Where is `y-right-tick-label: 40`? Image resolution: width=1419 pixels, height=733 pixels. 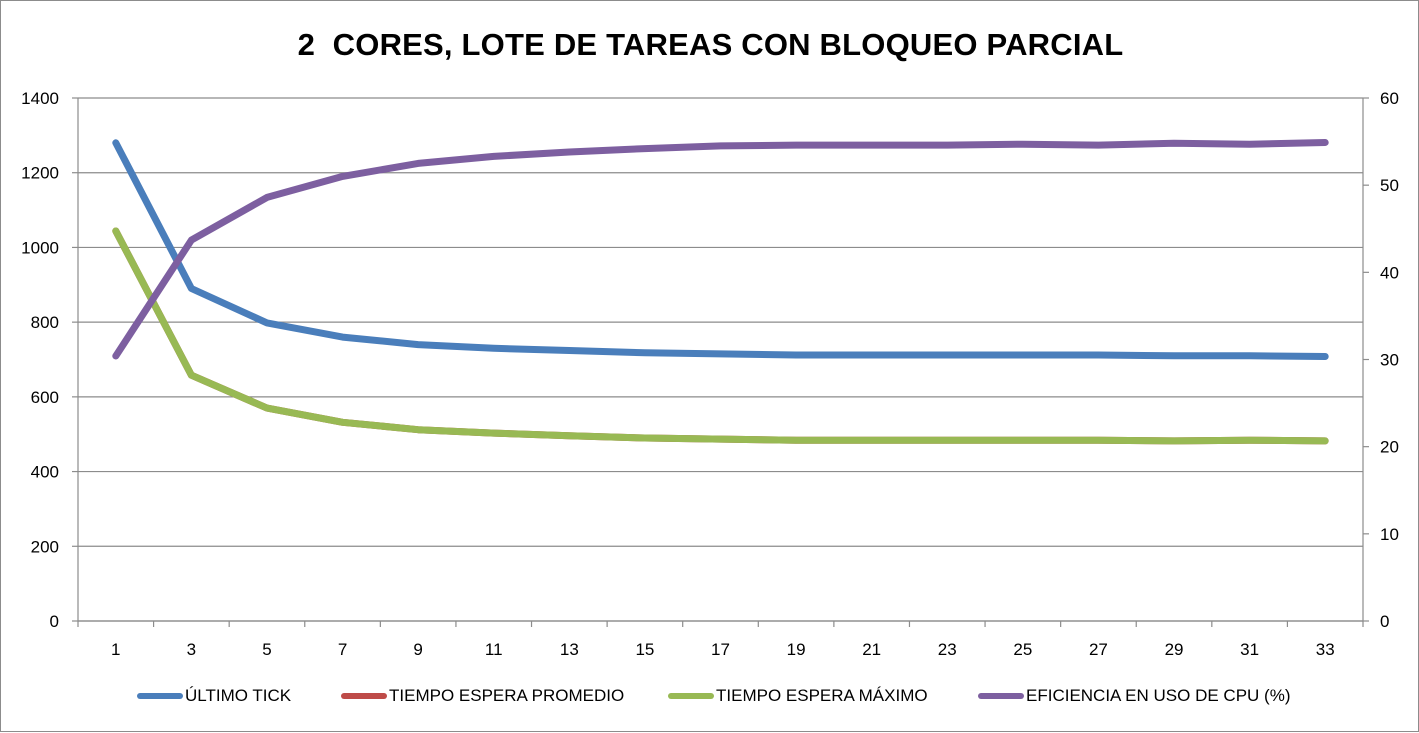 y-right-tick-label: 40 is located at coordinates (1389, 272).